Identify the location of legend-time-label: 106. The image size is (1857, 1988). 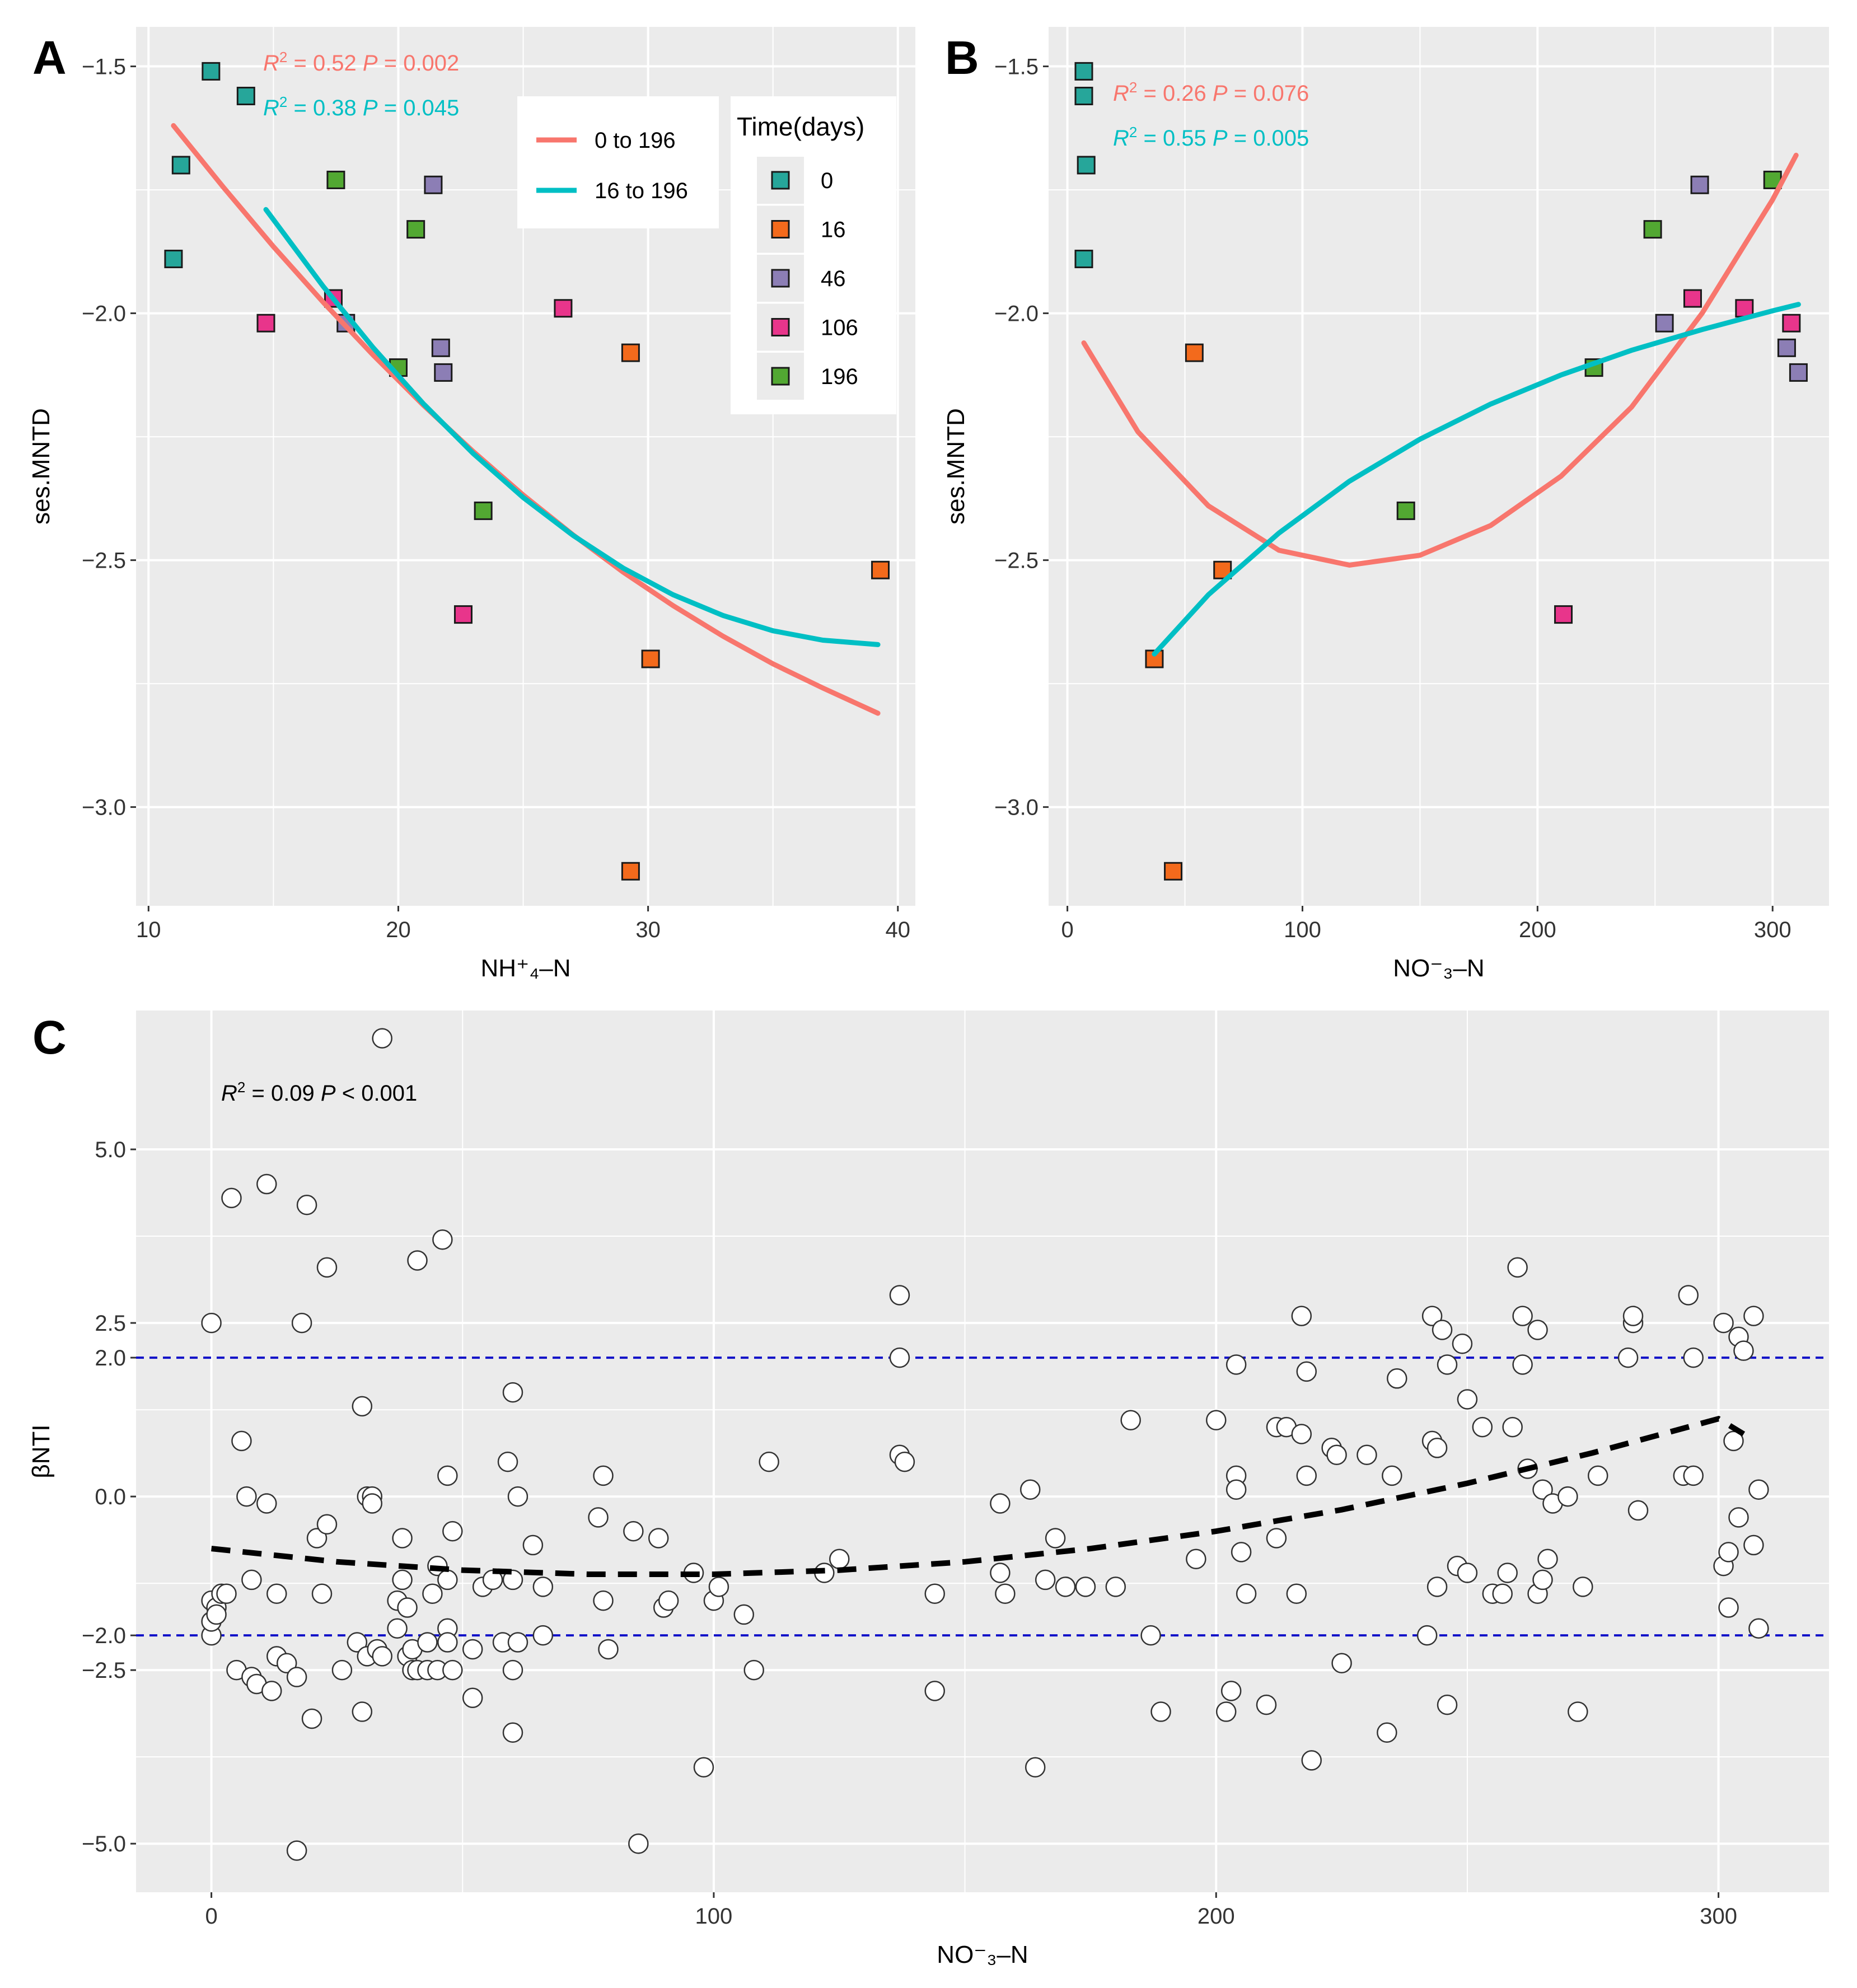
(839, 328).